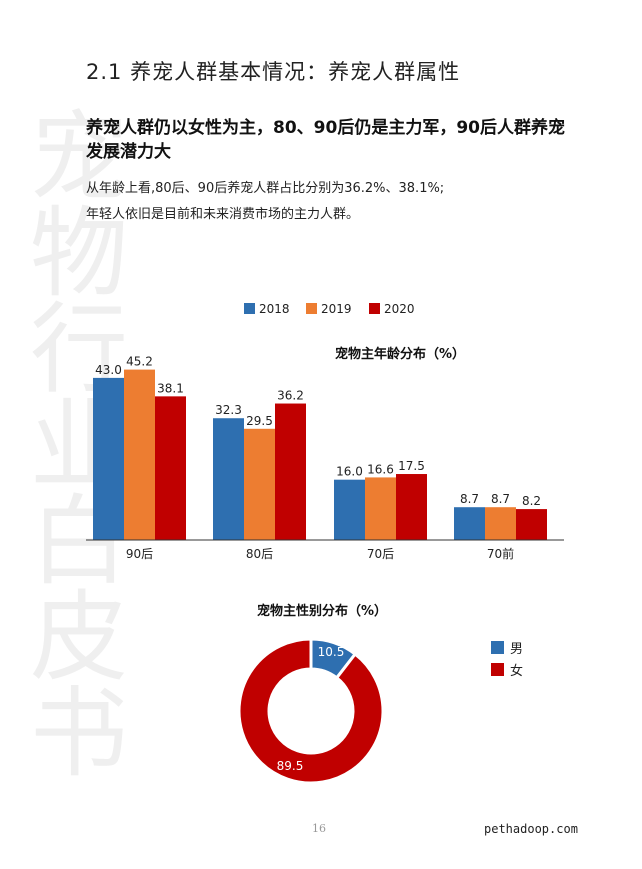 The width and height of the screenshot is (642, 869). Describe the element at coordinates (531, 829) in the screenshot. I see `site-url: pethadoop.com` at that location.